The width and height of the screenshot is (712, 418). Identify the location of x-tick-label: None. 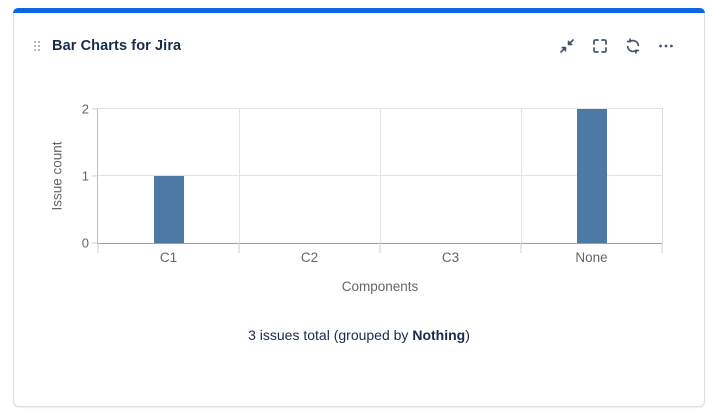
(591, 257).